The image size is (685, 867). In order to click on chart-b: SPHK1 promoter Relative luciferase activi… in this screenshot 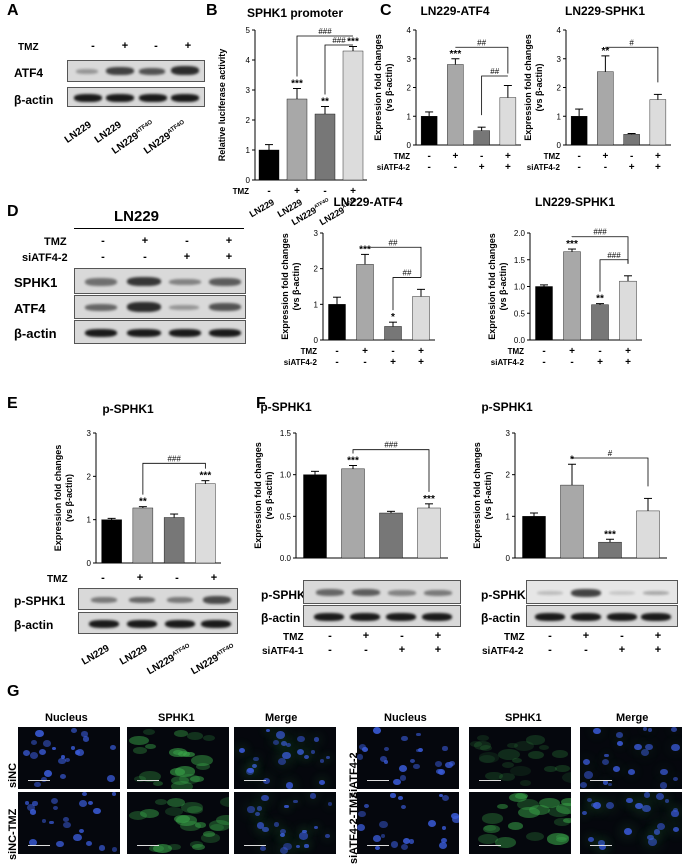, I will do `click(292, 116)`.